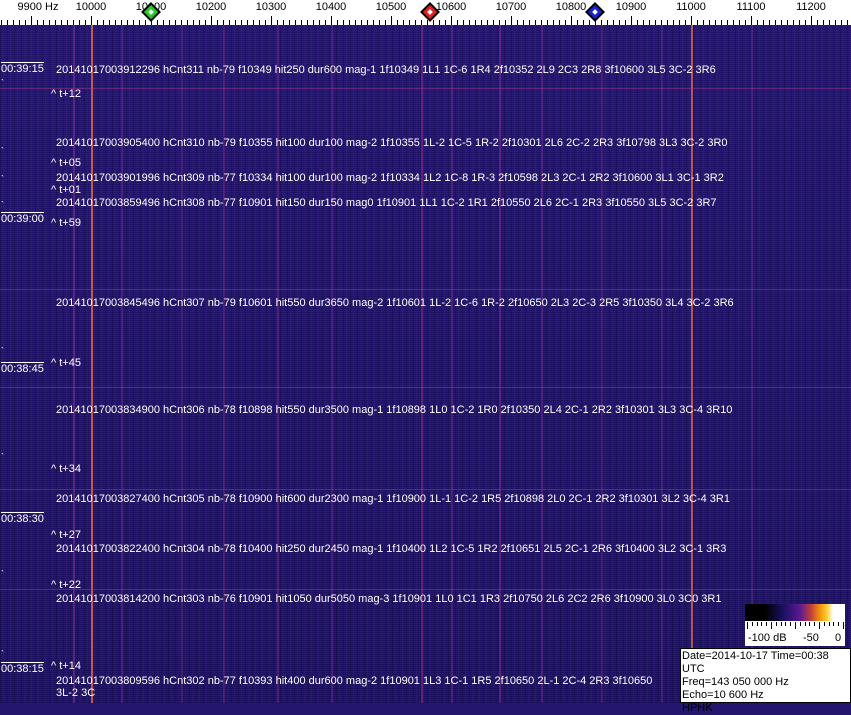  Describe the element at coordinates (735, 682) in the screenshot. I see `info-freq: Freq=143 050 000 Hz` at that location.